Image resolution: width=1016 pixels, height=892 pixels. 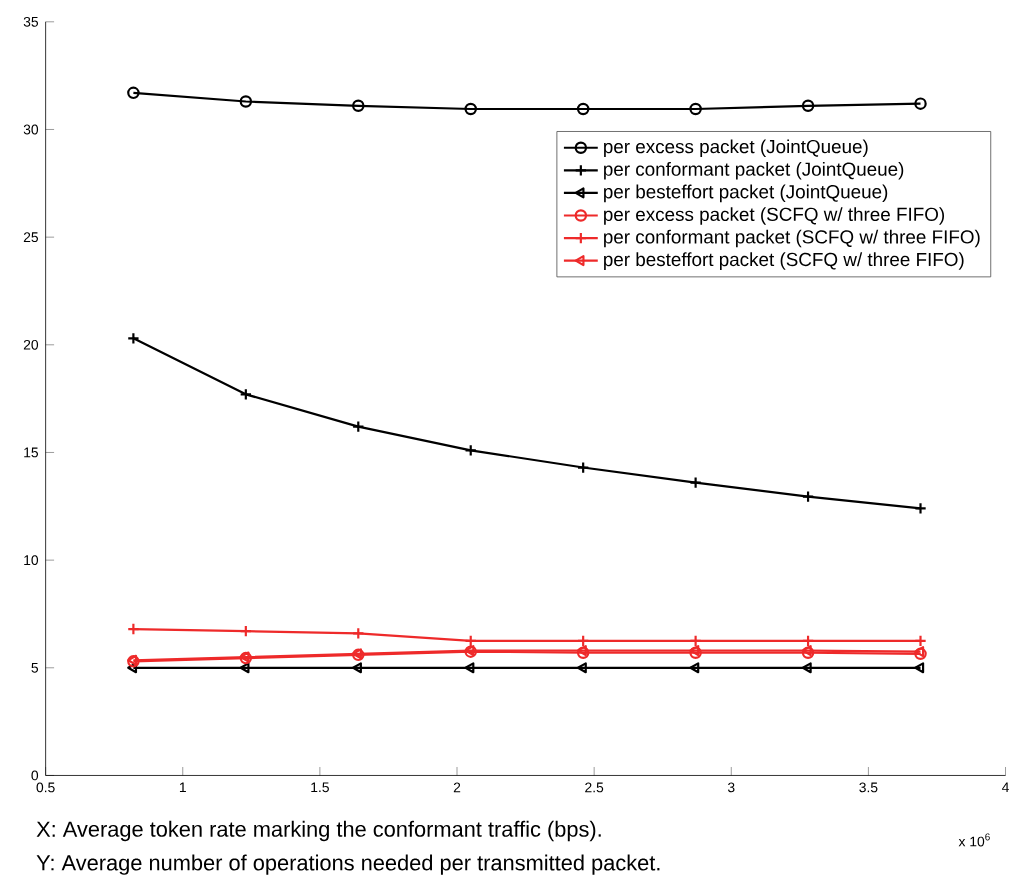 What do you see at coordinates (746, 193) in the screenshot?
I see `legend-label: per besteffort packet (JointQueue)` at bounding box center [746, 193].